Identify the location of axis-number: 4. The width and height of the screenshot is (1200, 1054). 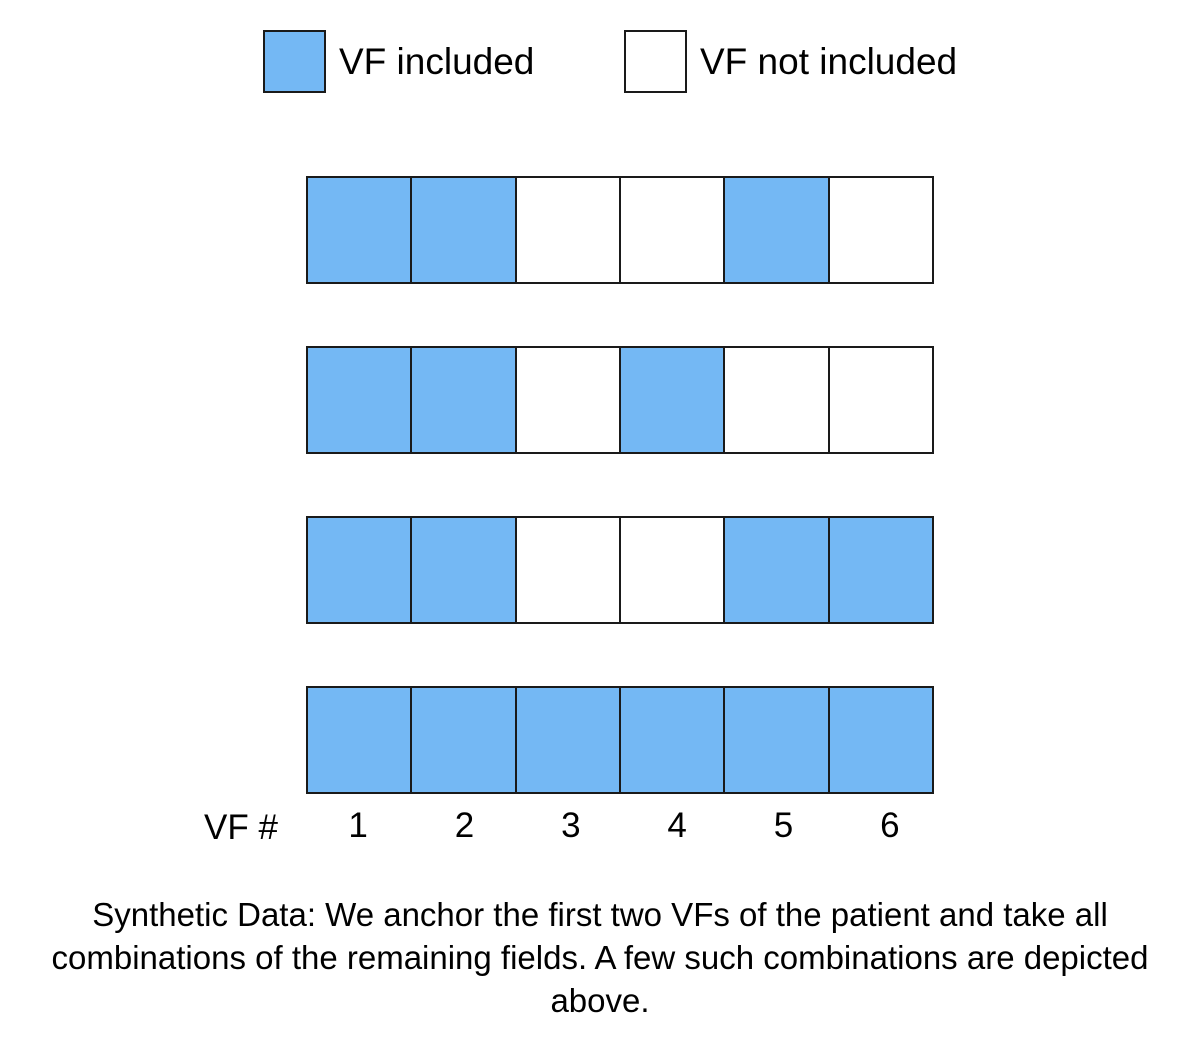
(677, 825).